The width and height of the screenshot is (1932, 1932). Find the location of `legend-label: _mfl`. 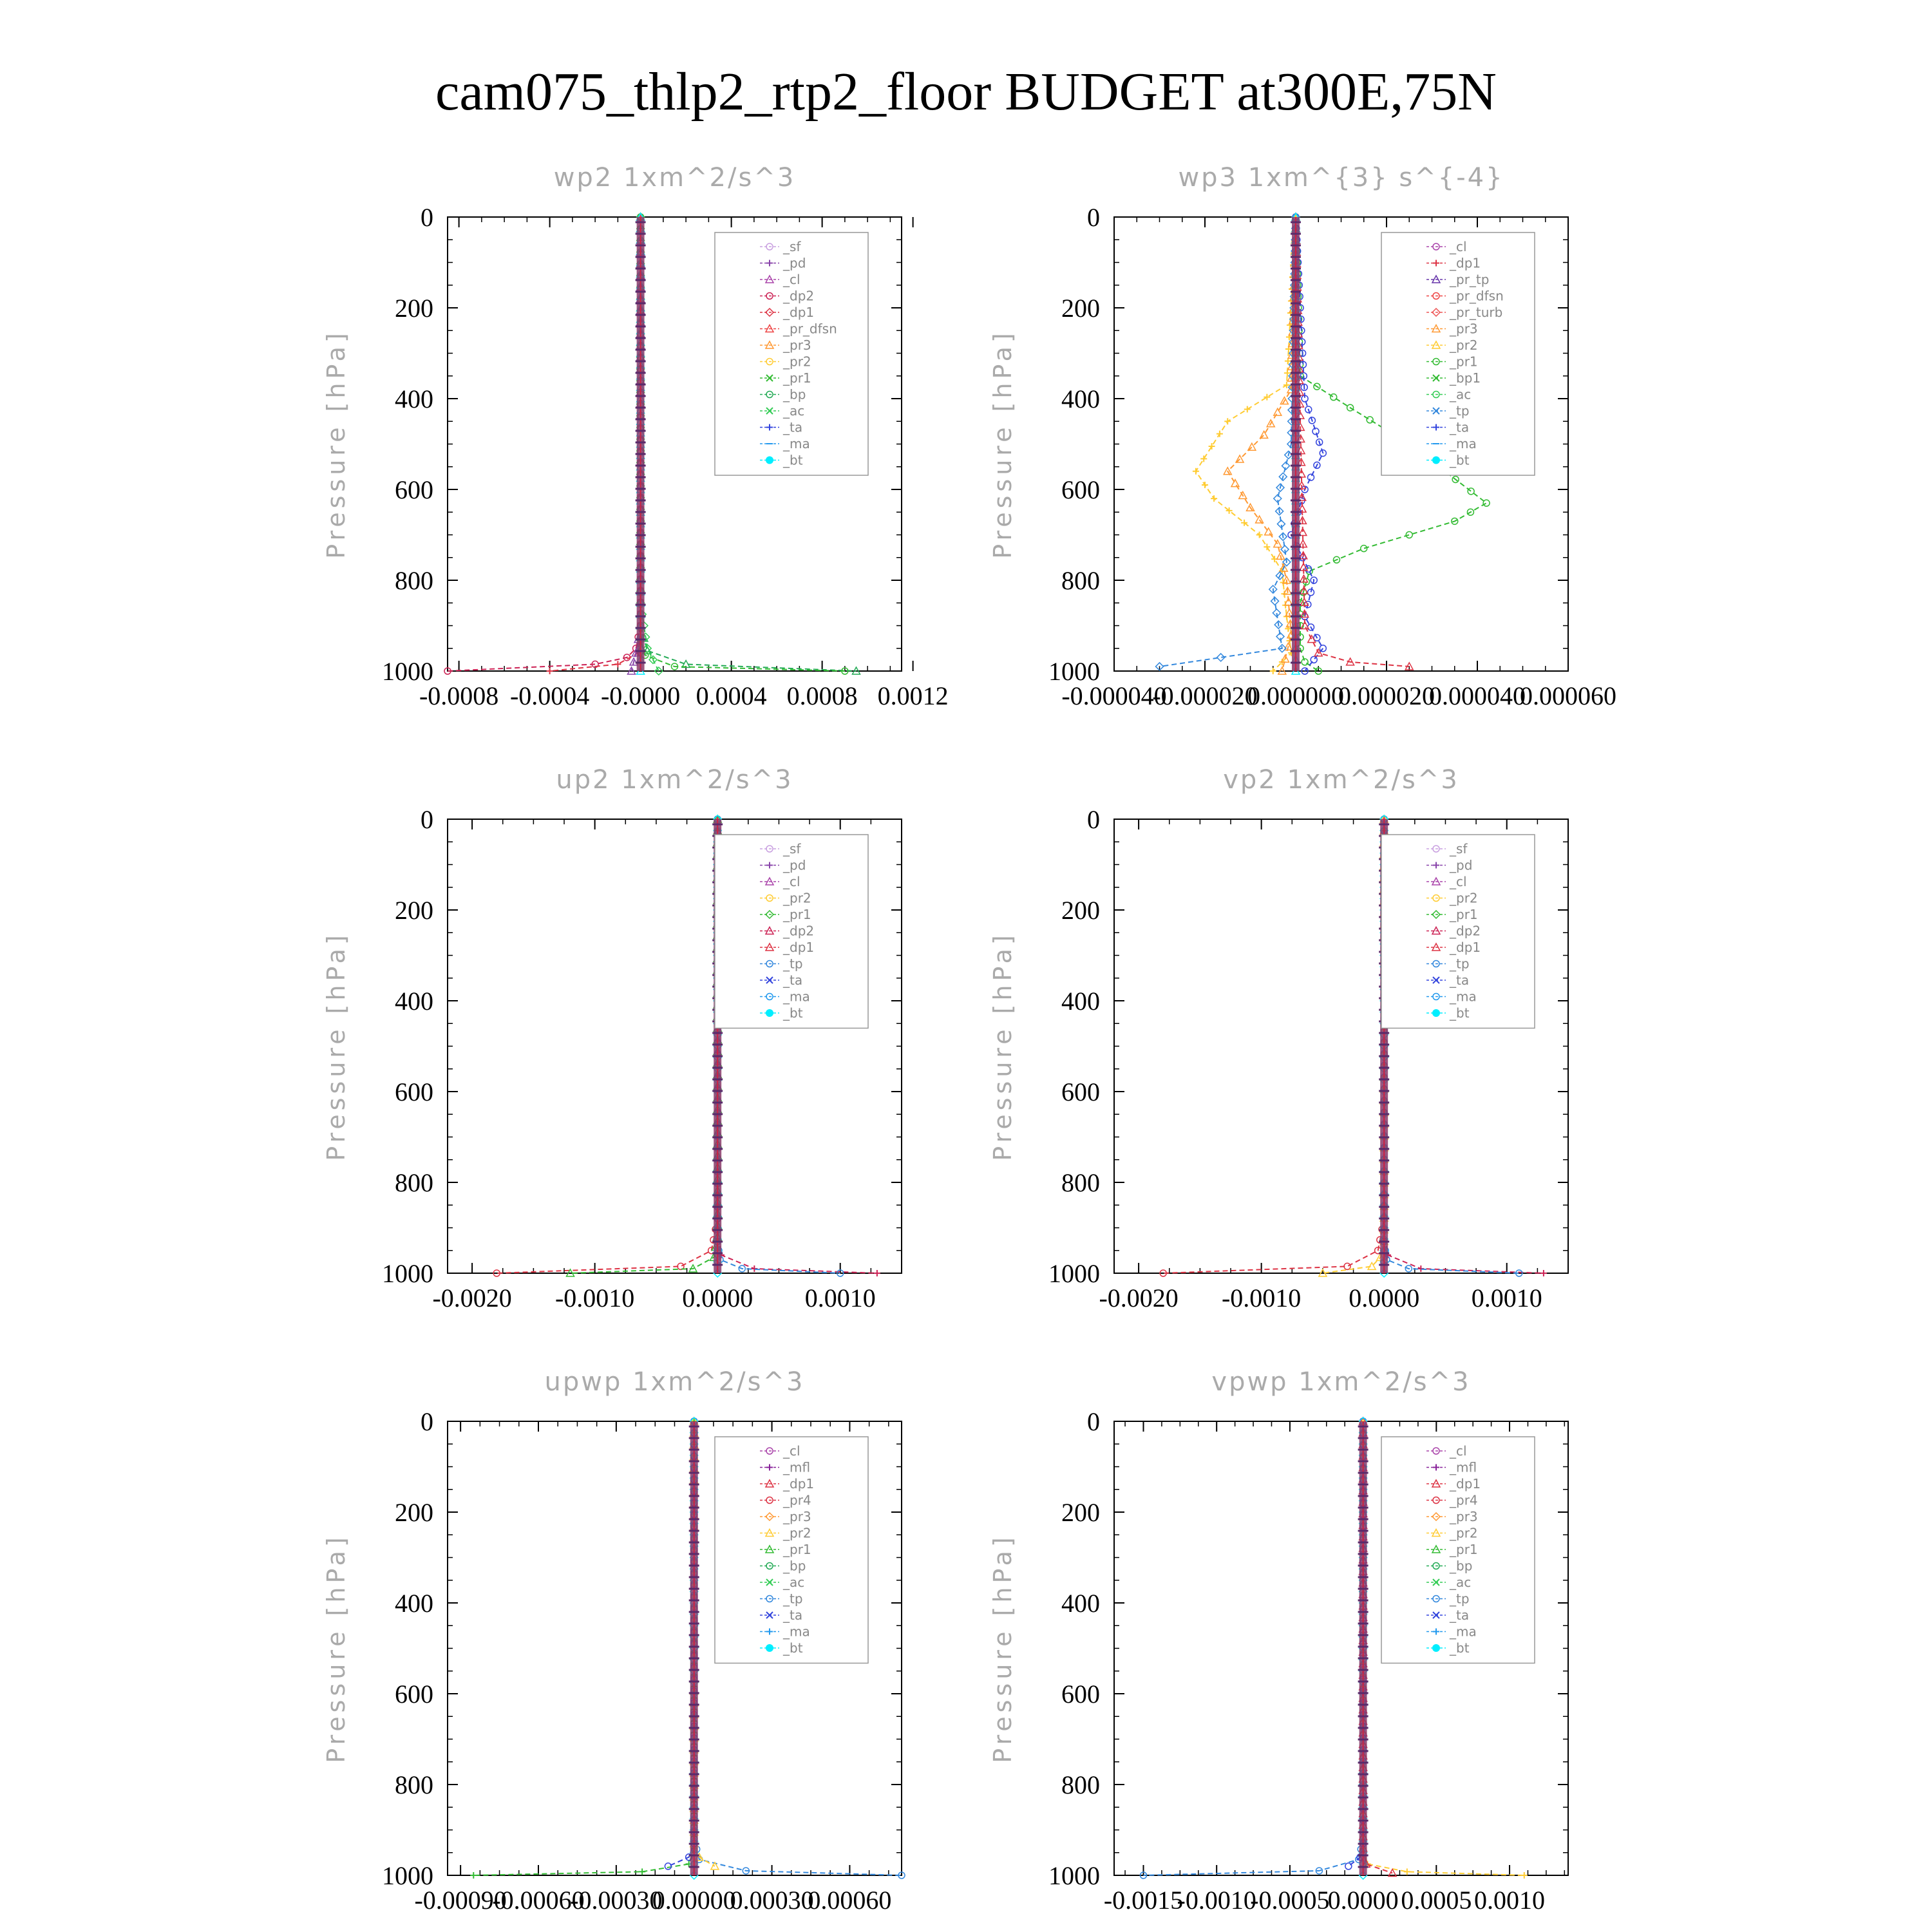

legend-label: _mfl is located at coordinates (1463, 1467).